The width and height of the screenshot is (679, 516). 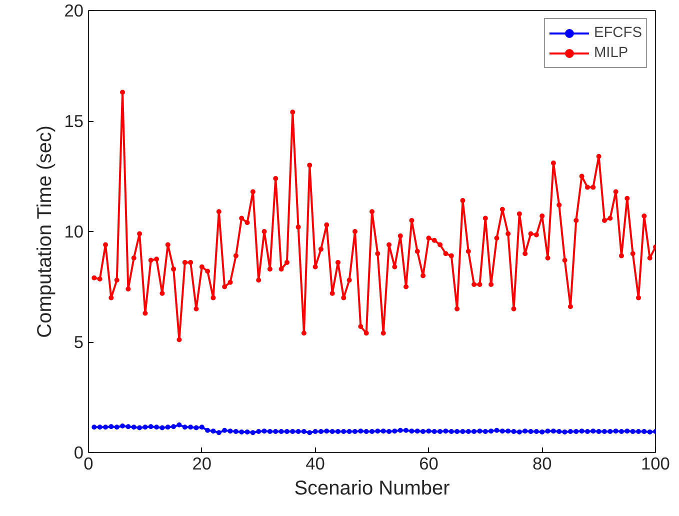 What do you see at coordinates (202, 464) in the screenshot?
I see `x-tick-label: 20` at bounding box center [202, 464].